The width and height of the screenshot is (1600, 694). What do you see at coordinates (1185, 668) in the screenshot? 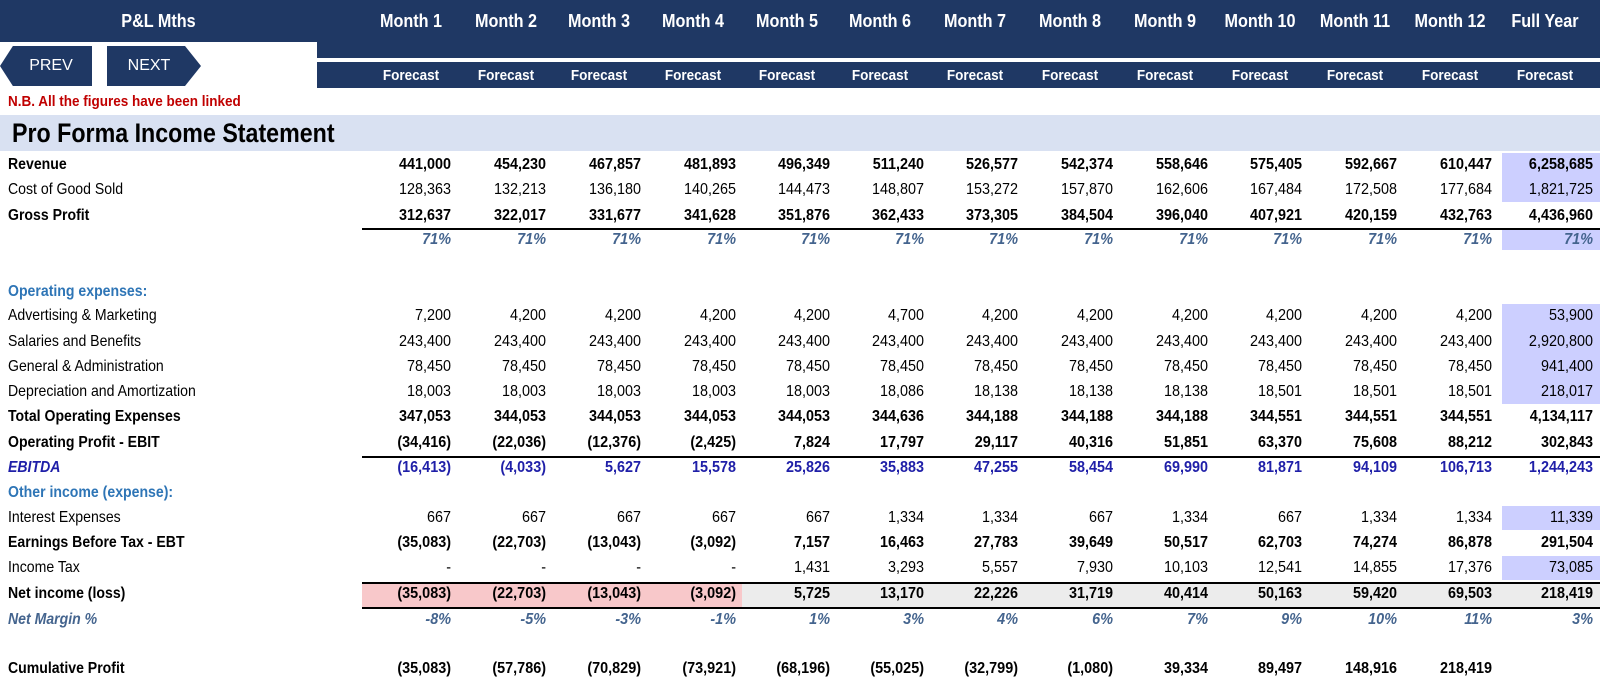
I see `value-cell: 39,334` at bounding box center [1185, 668].